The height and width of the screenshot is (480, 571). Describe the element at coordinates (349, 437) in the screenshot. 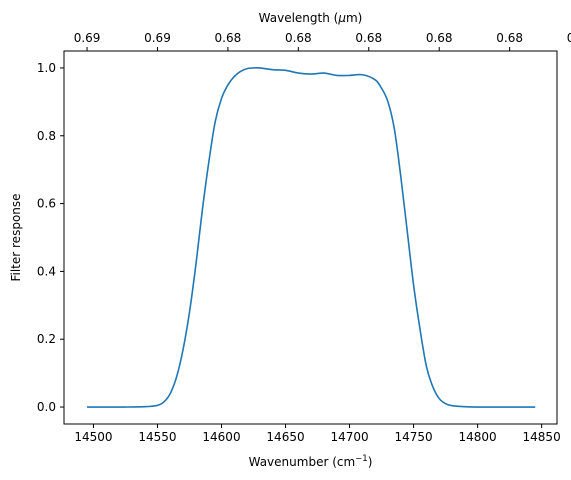

I see `x-tick-label: 14700` at that location.